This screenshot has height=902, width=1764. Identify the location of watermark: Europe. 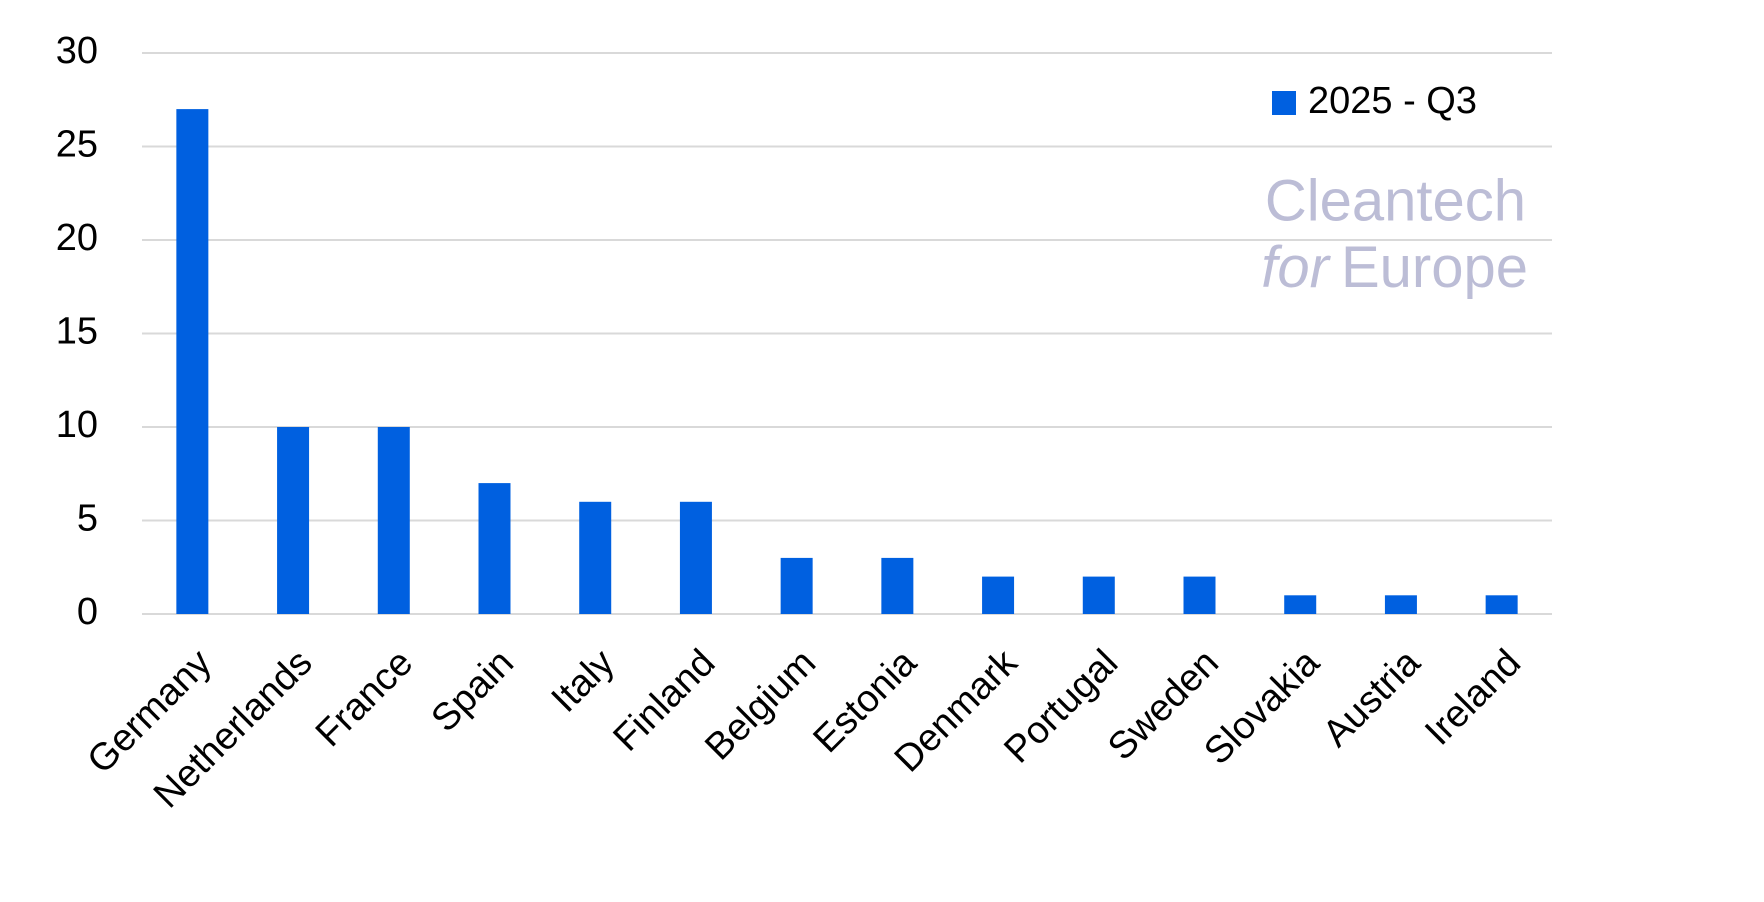
(1434, 267).